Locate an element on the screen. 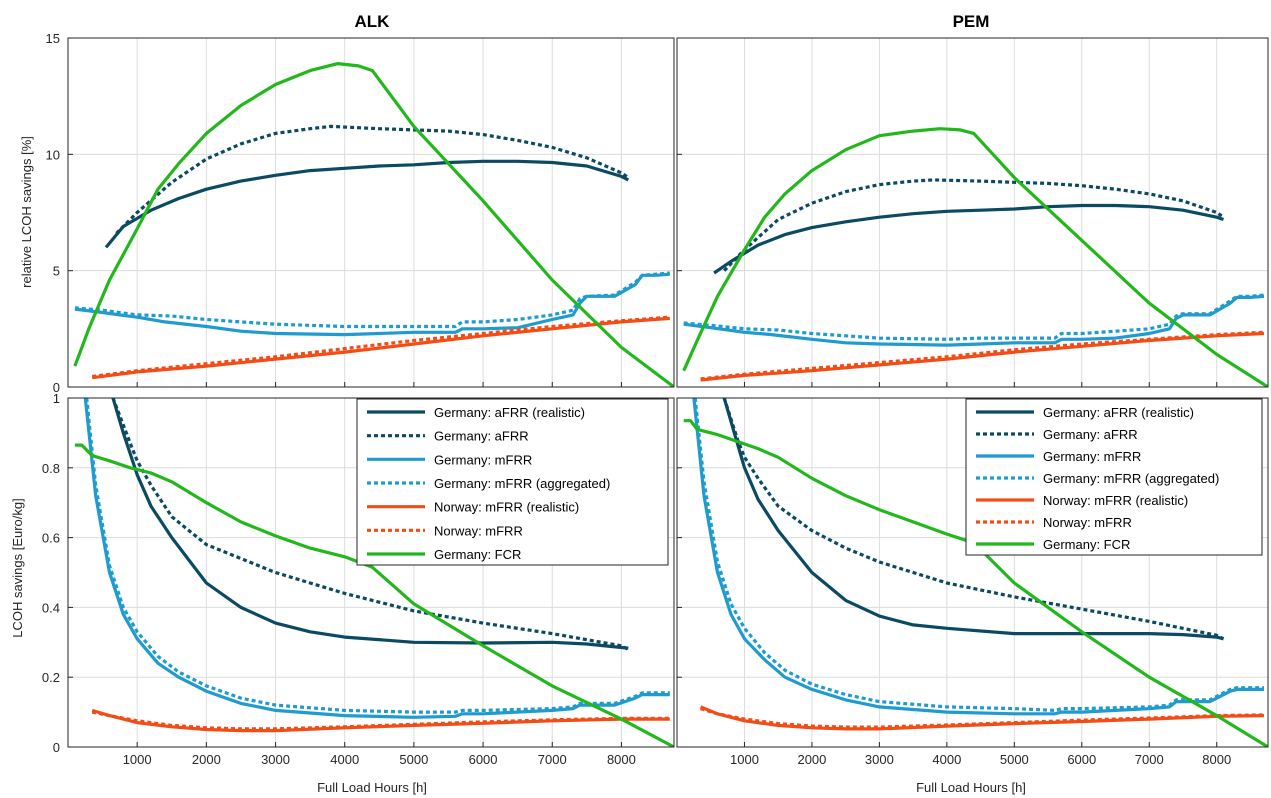 The image size is (1271, 798). xlabel-alk: Full Load Hours [h] is located at coordinates (372, 787).